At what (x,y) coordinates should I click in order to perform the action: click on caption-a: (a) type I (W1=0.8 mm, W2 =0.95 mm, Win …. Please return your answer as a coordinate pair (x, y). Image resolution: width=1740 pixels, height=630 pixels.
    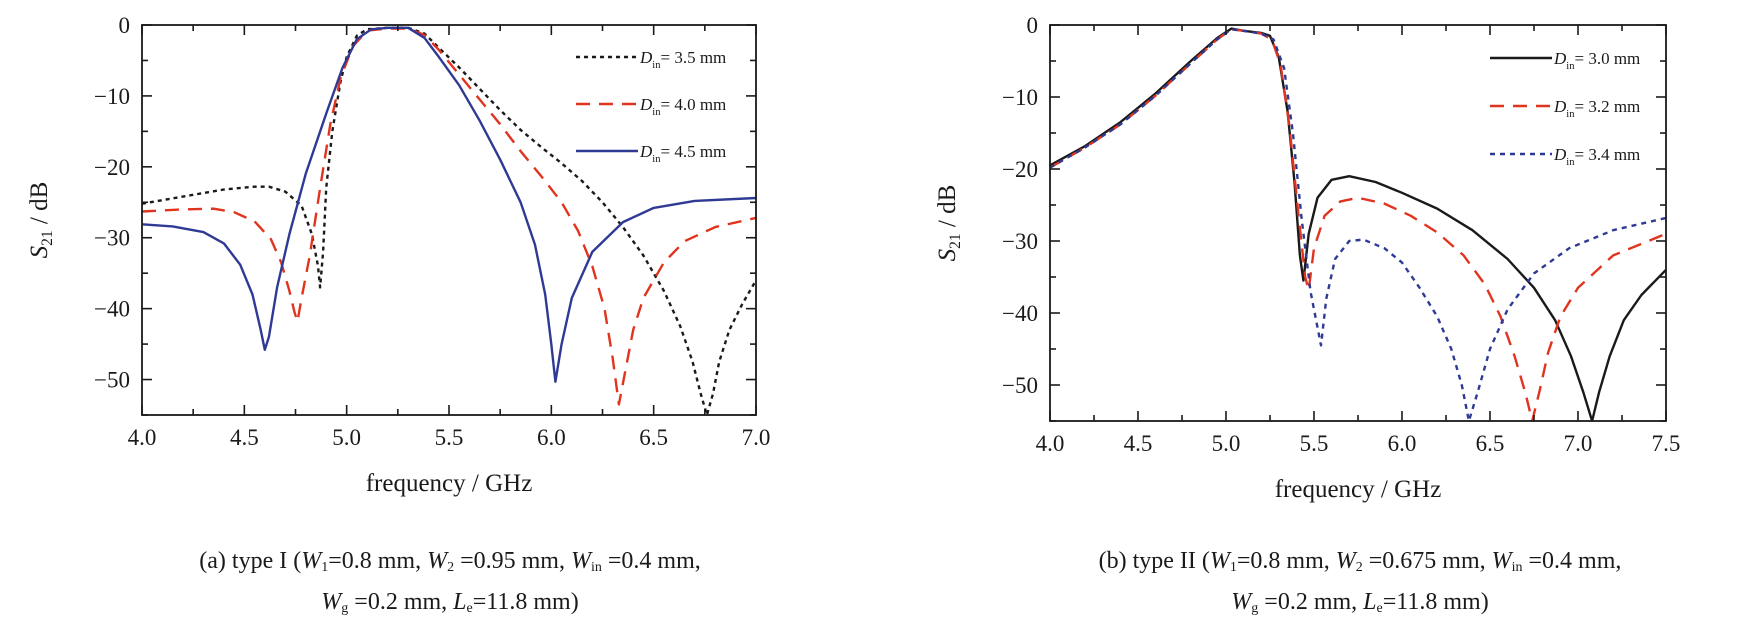
    Looking at the image, I should click on (450, 585).